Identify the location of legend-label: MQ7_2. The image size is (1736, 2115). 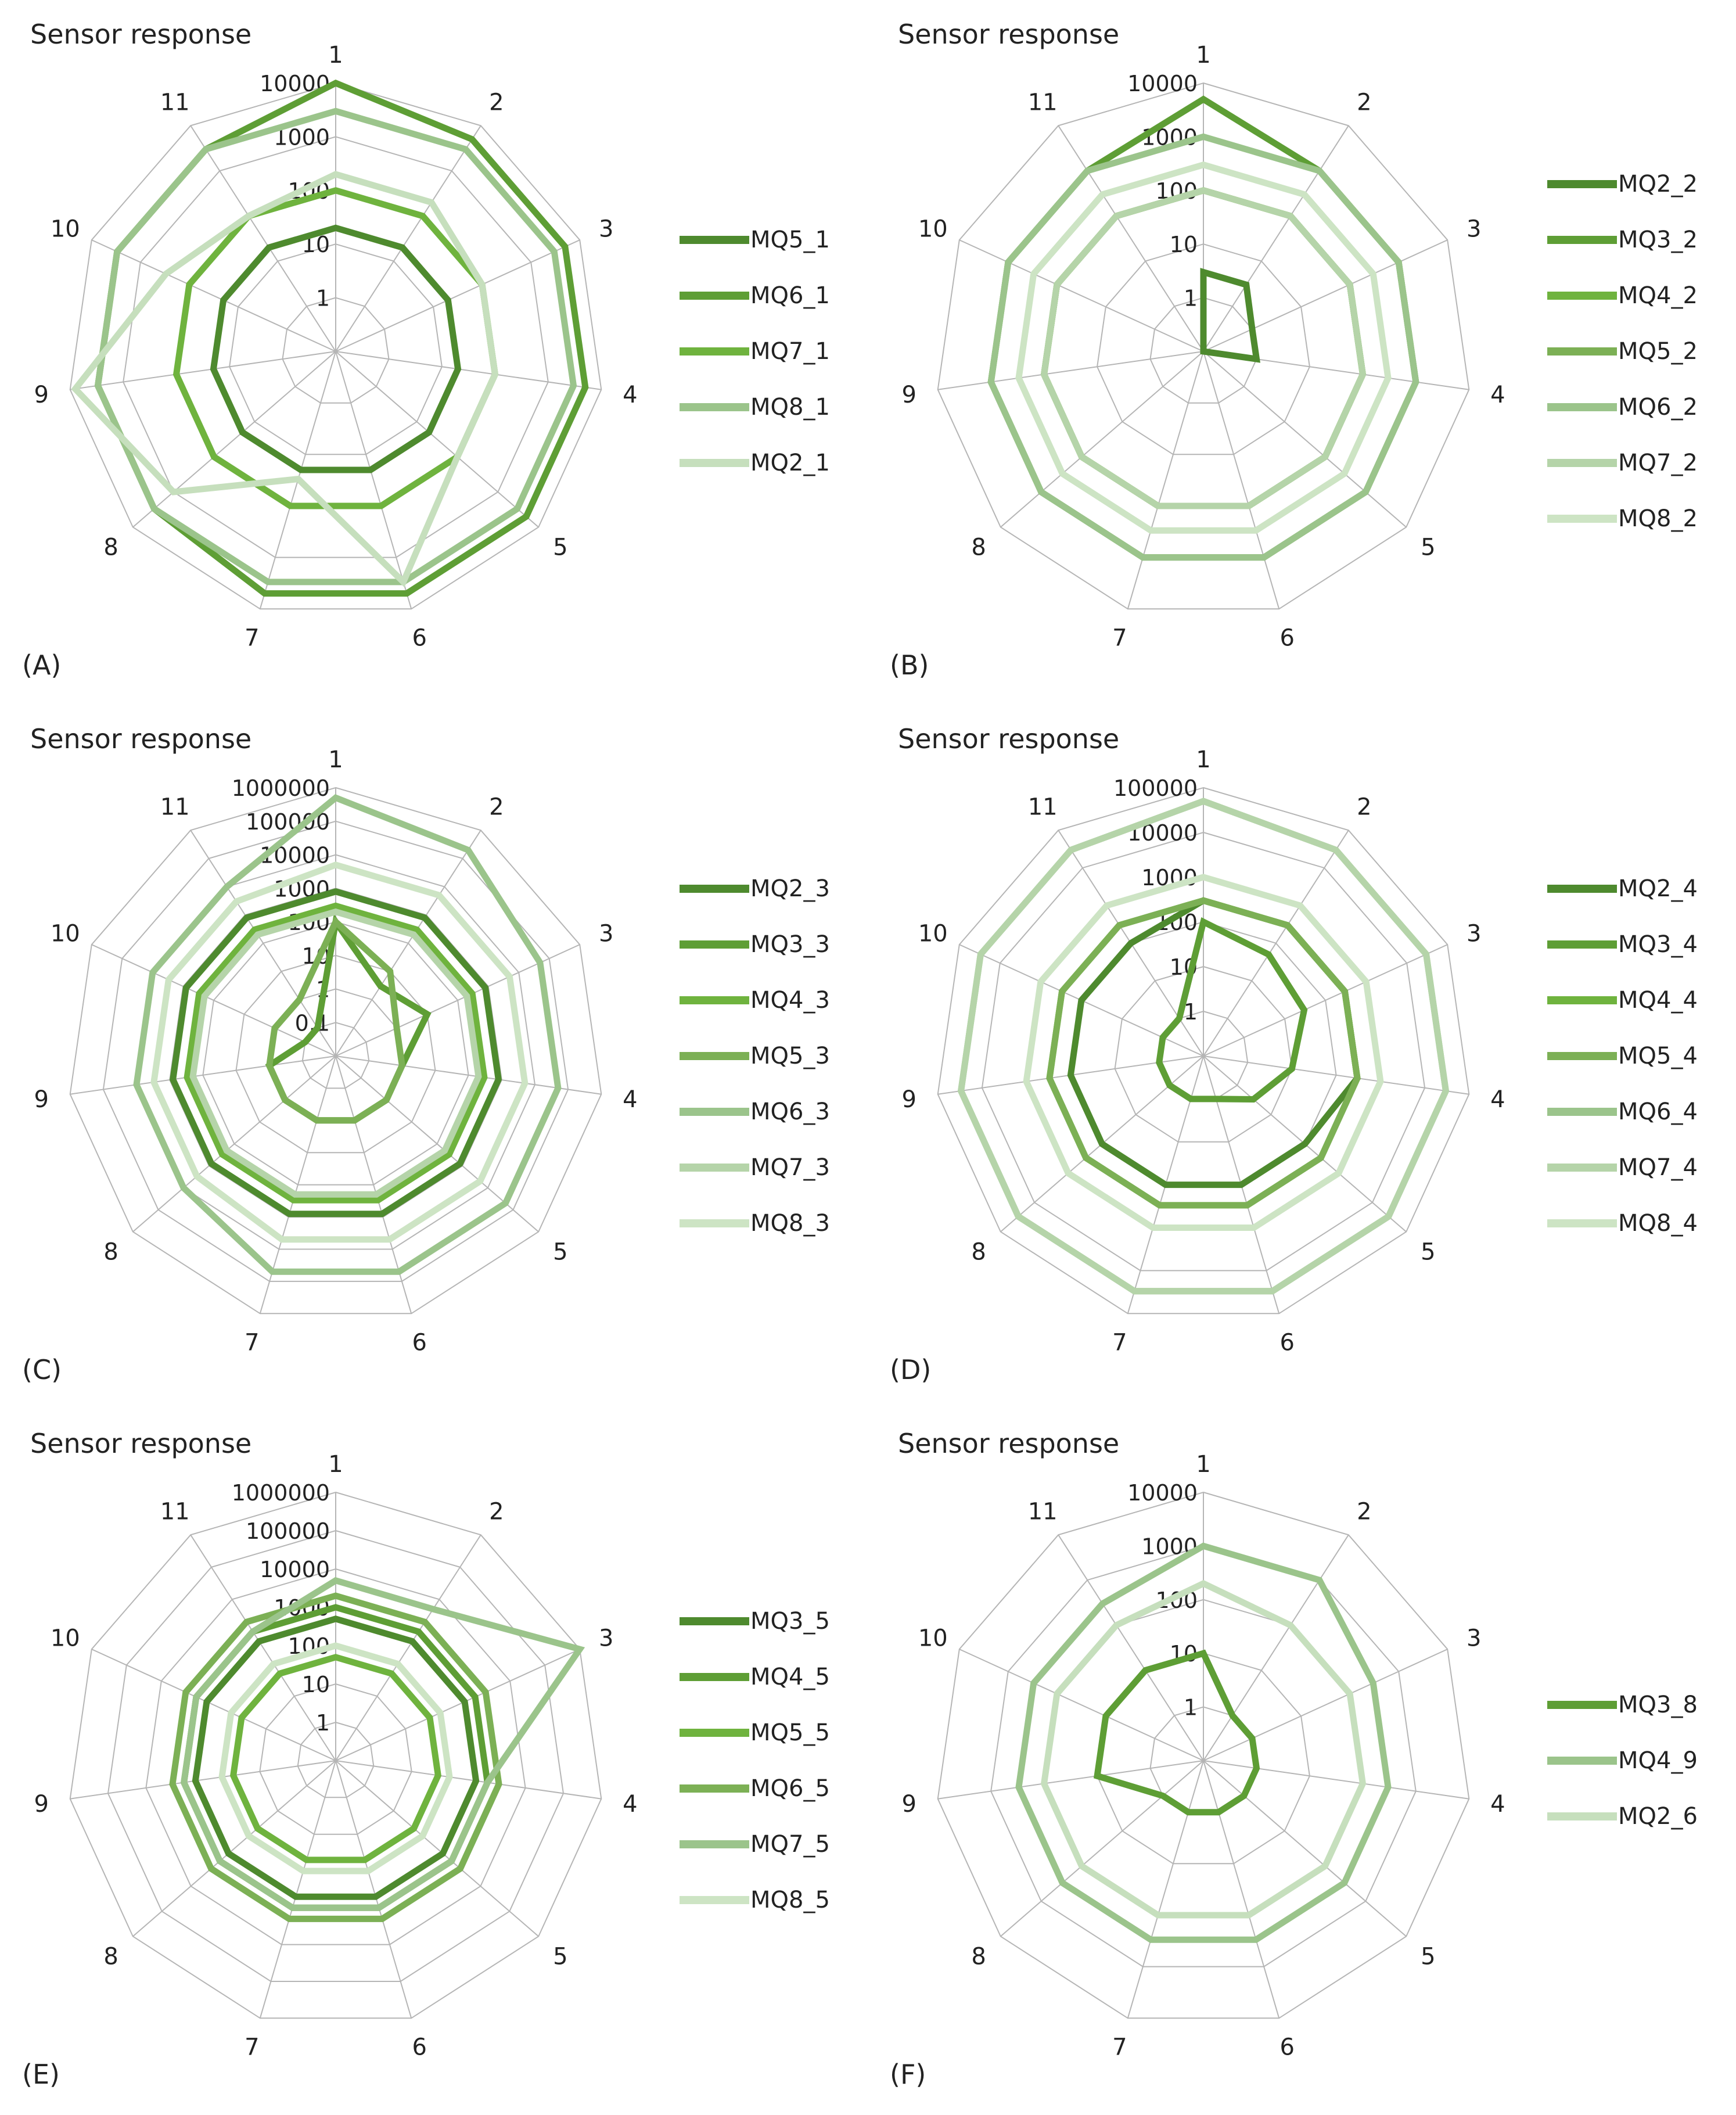
(1658, 463).